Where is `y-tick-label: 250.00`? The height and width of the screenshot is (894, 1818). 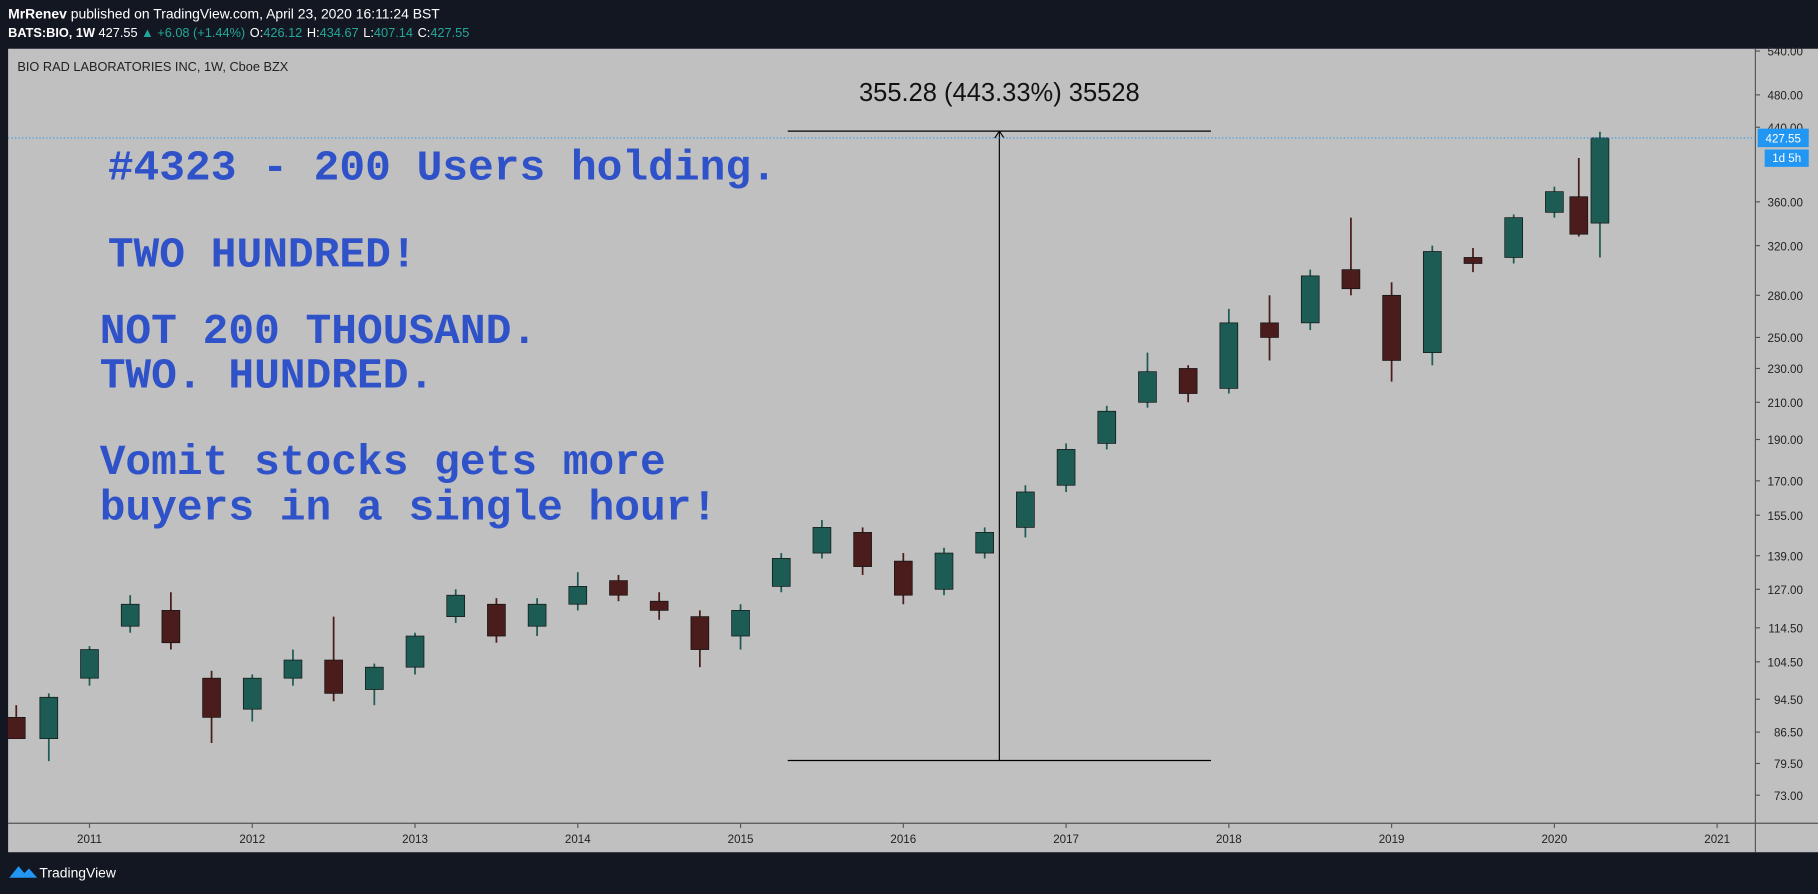
y-tick-label: 250.00 is located at coordinates (1785, 339).